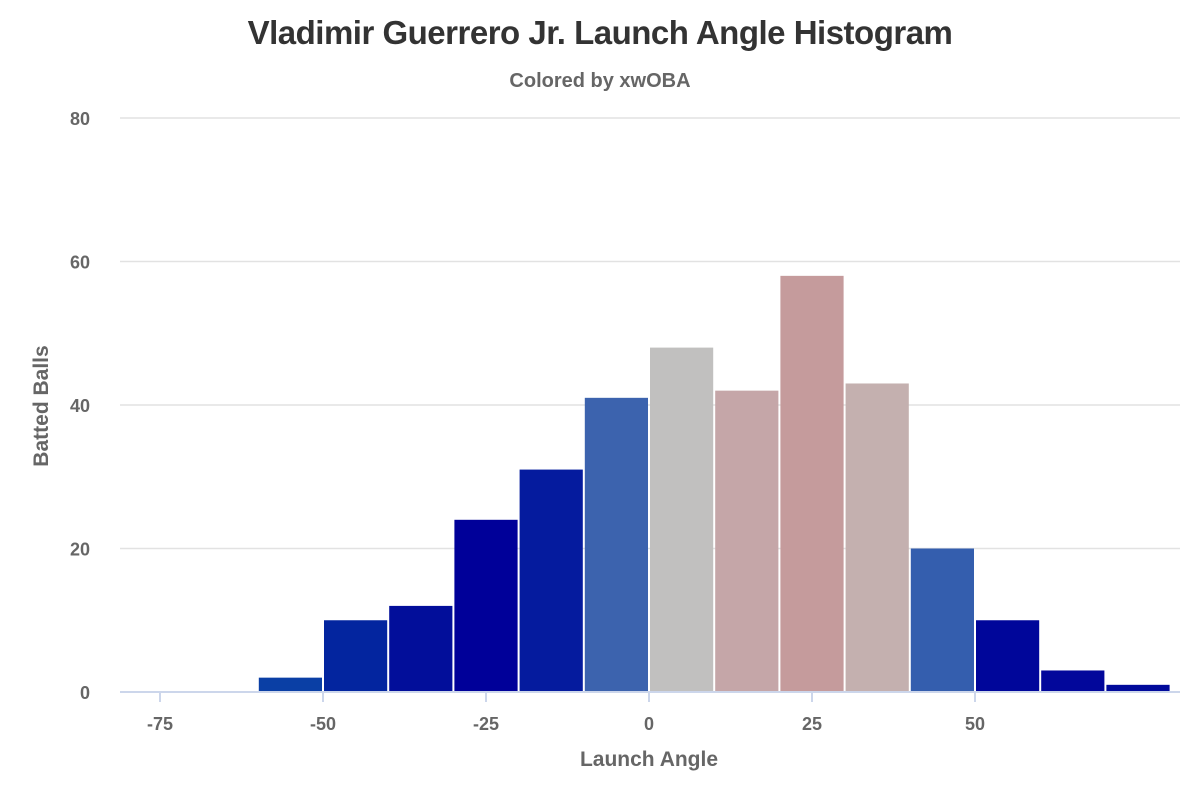 Image resolution: width=1200 pixels, height=800 pixels. What do you see at coordinates (600, 81) in the screenshot?
I see `chart-subtitle: Colored by xwOBA` at bounding box center [600, 81].